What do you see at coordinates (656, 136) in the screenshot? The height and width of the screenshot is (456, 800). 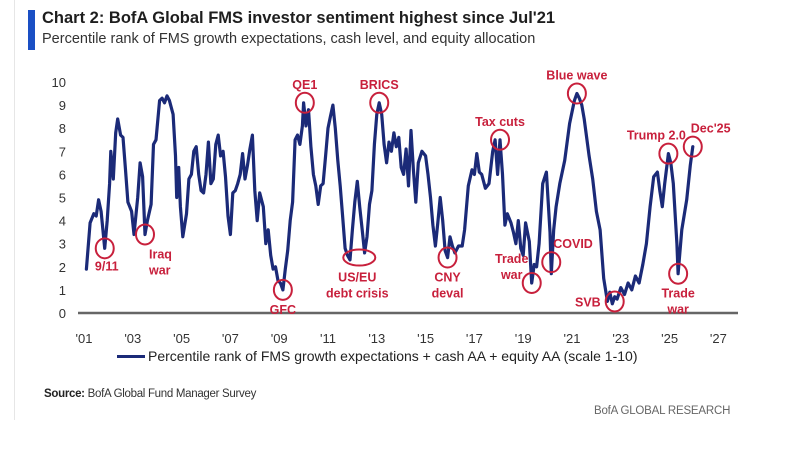 I see `annotation-label: Trump 2.0` at bounding box center [656, 136].